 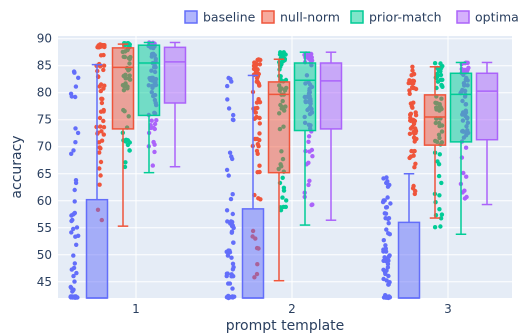 I want to click on y-tick-label: 90, so click(x=44, y=39).